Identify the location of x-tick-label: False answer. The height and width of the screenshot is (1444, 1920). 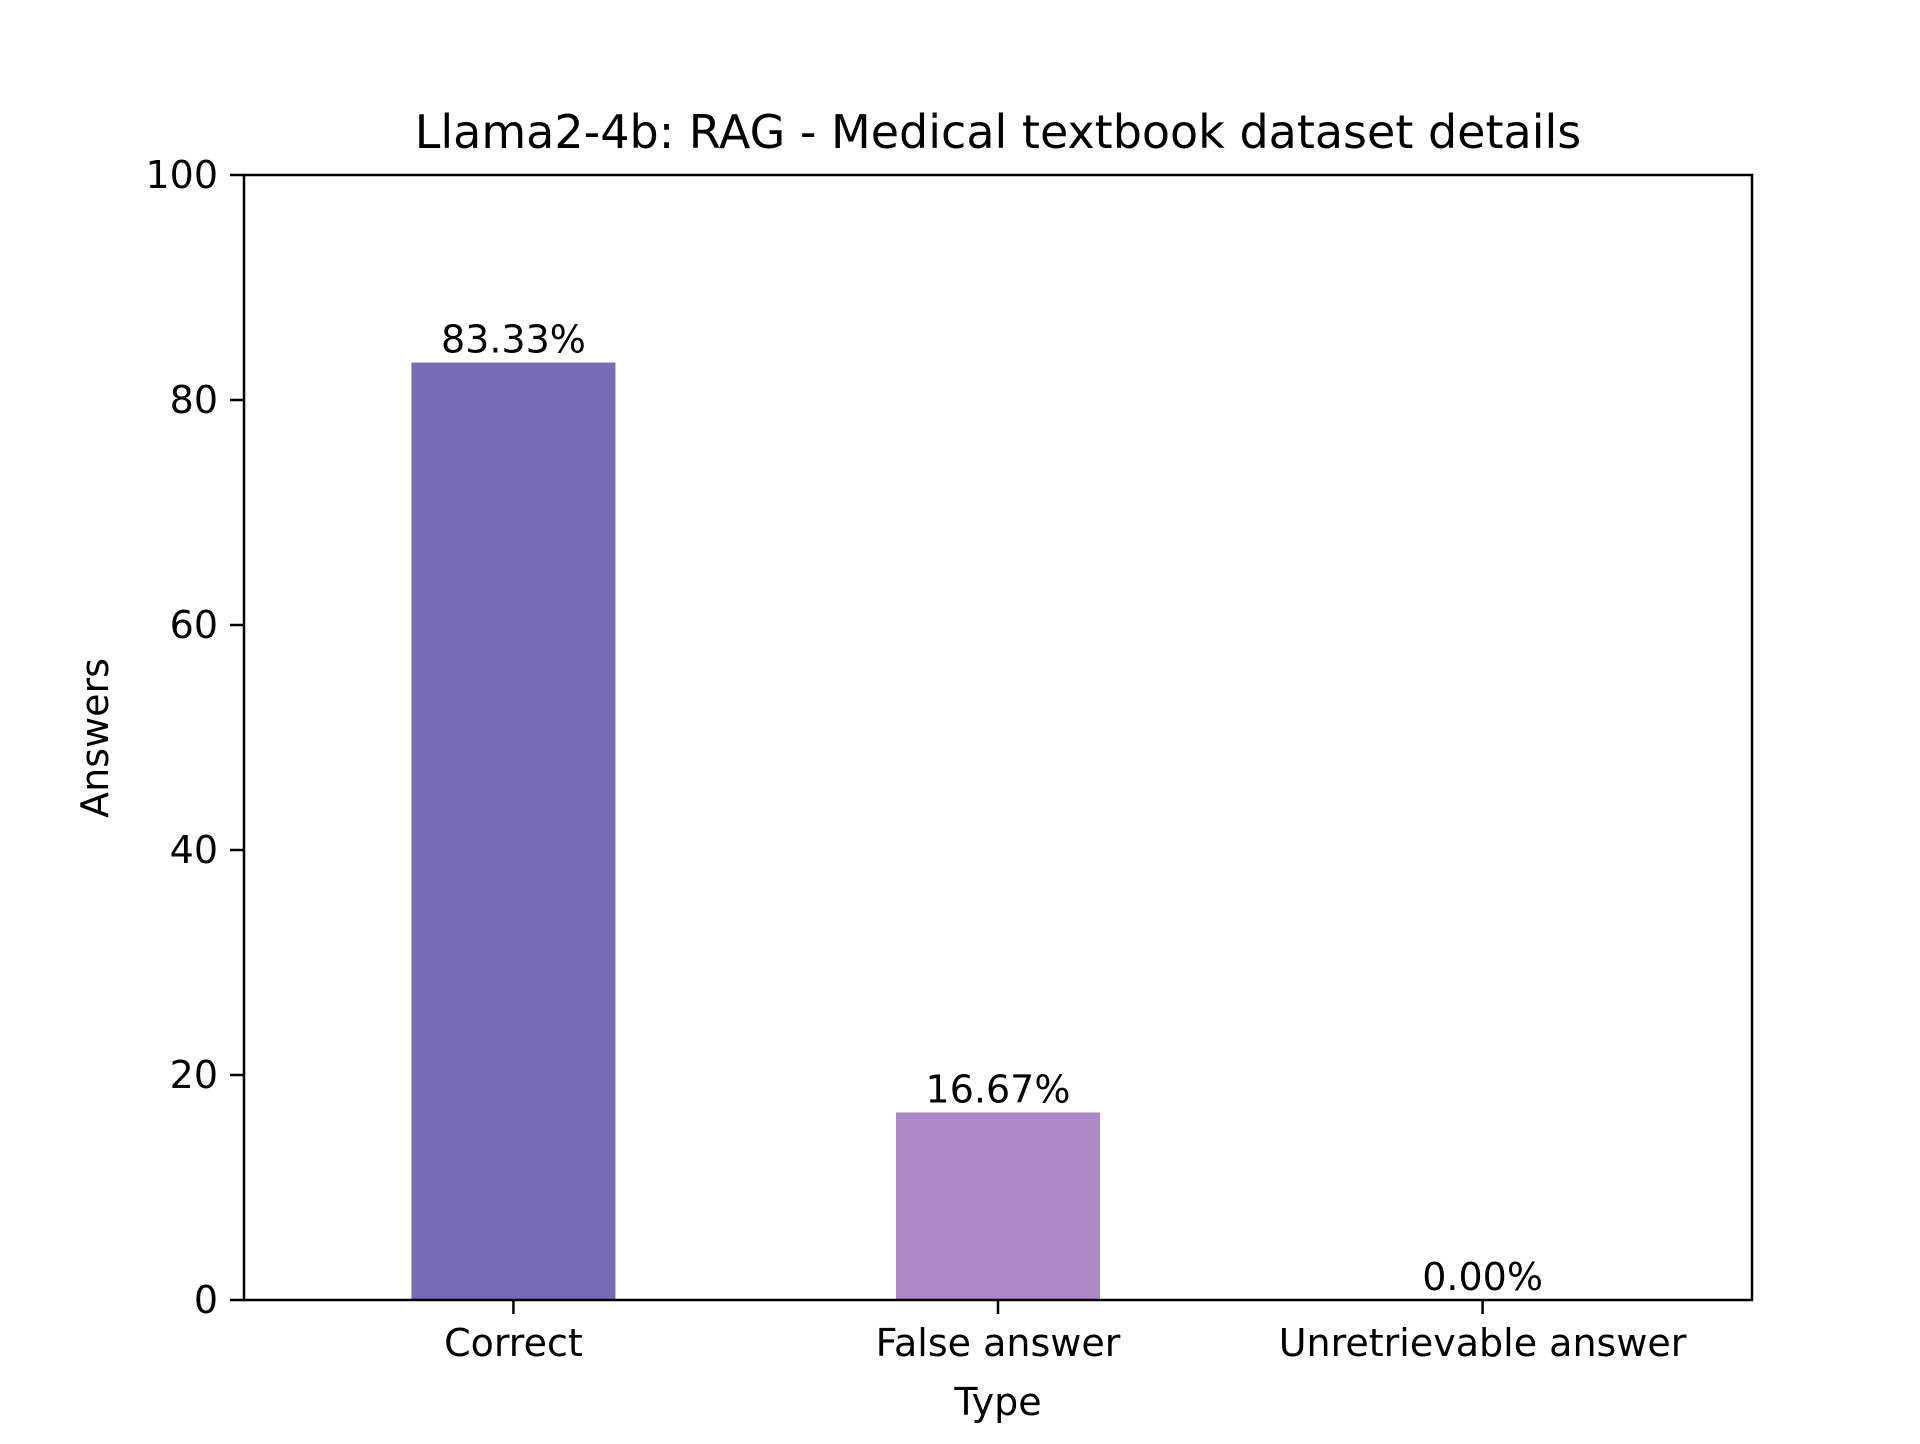
(998, 1343).